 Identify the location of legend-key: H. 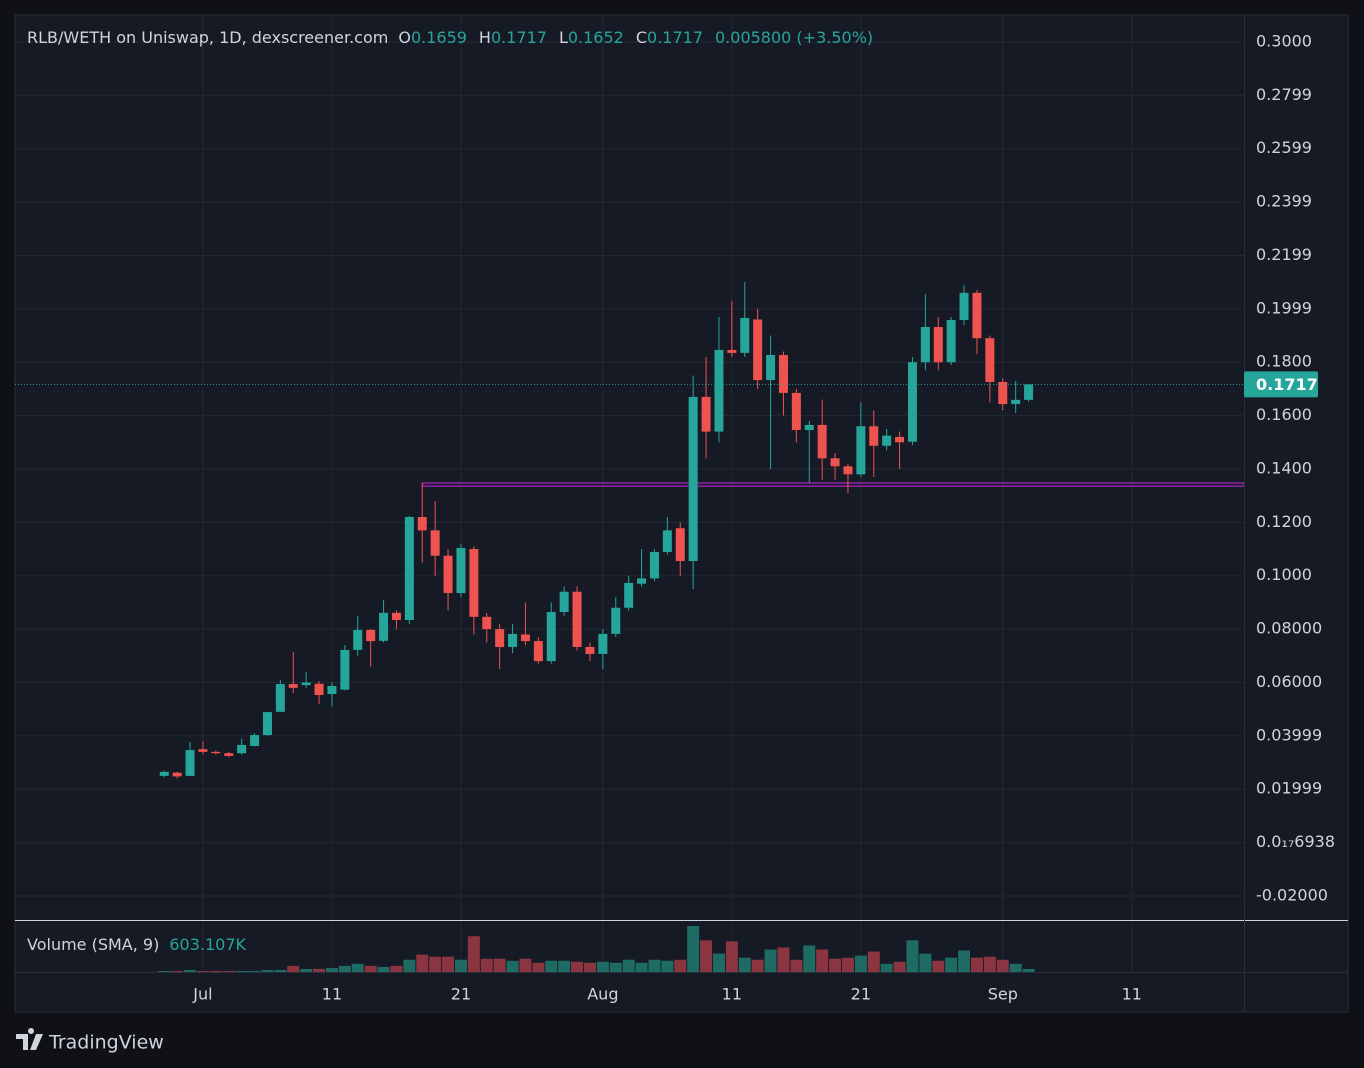
(485, 37).